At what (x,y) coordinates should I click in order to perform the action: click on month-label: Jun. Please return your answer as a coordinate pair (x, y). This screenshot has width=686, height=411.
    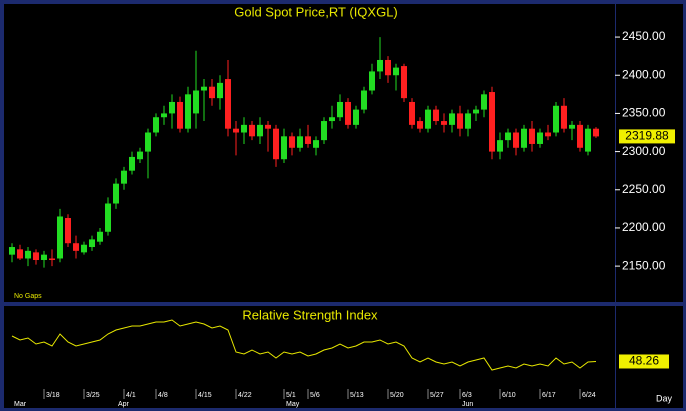
    Looking at the image, I should click on (467, 404).